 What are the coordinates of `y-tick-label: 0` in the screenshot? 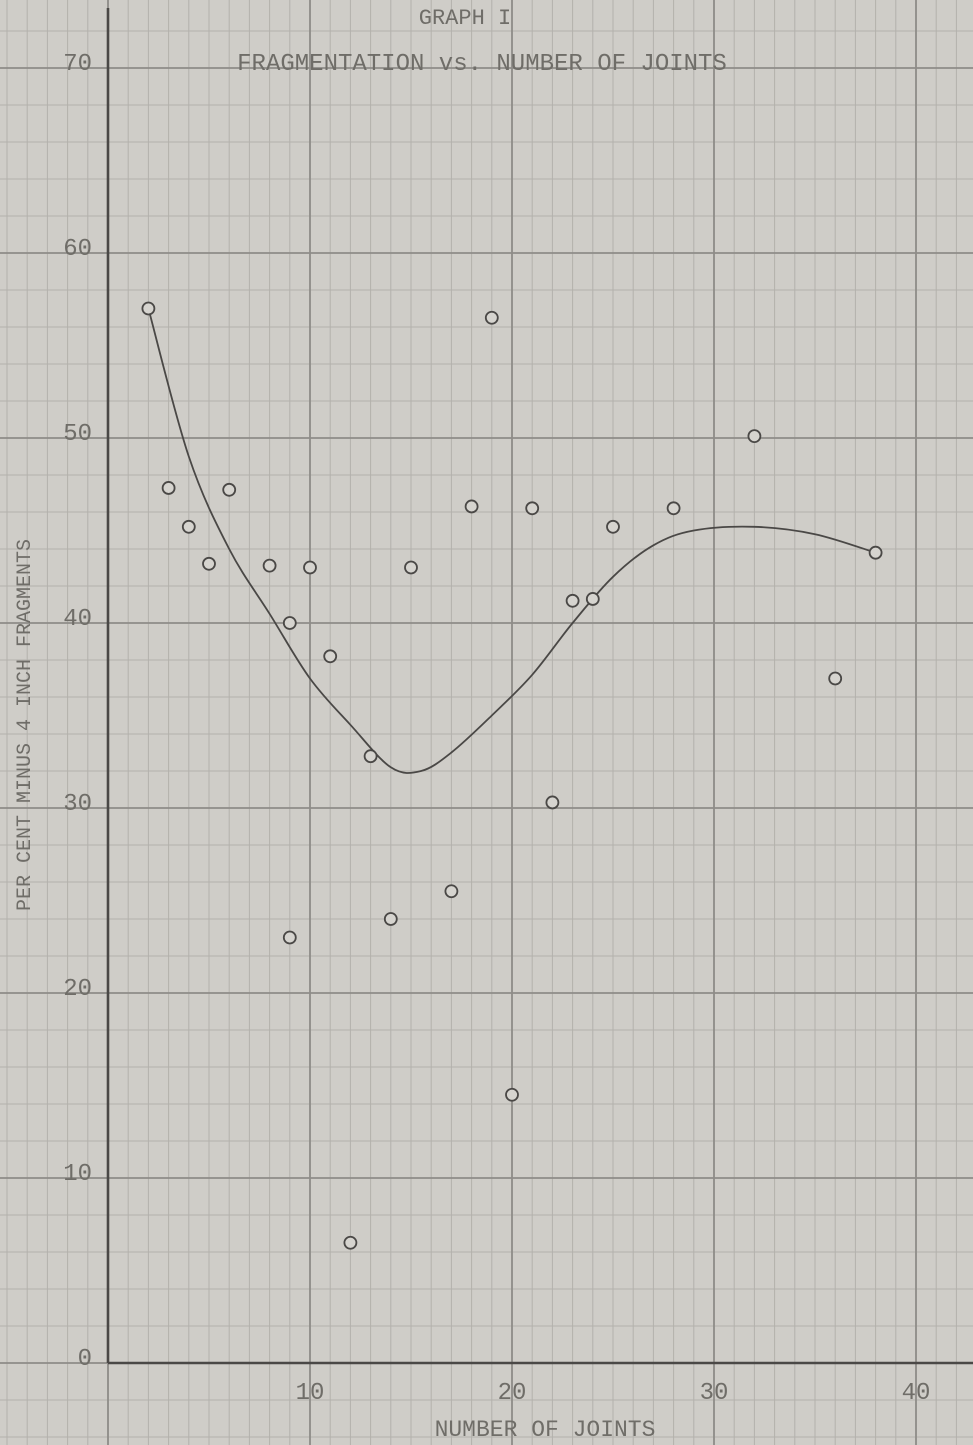 It's located at (85, 1359).